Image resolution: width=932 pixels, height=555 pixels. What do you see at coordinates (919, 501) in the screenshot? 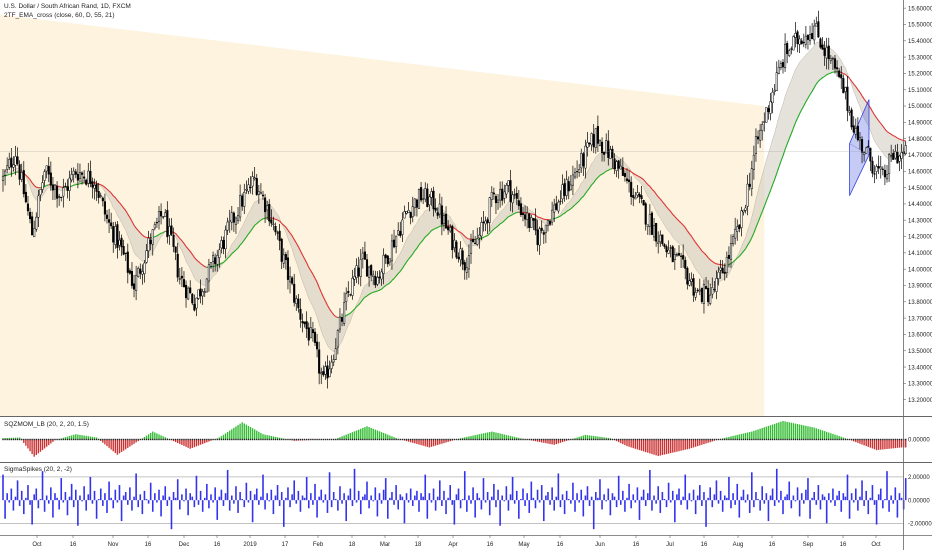
I see `sigma-tick-label: 0.00000` at bounding box center [919, 501].